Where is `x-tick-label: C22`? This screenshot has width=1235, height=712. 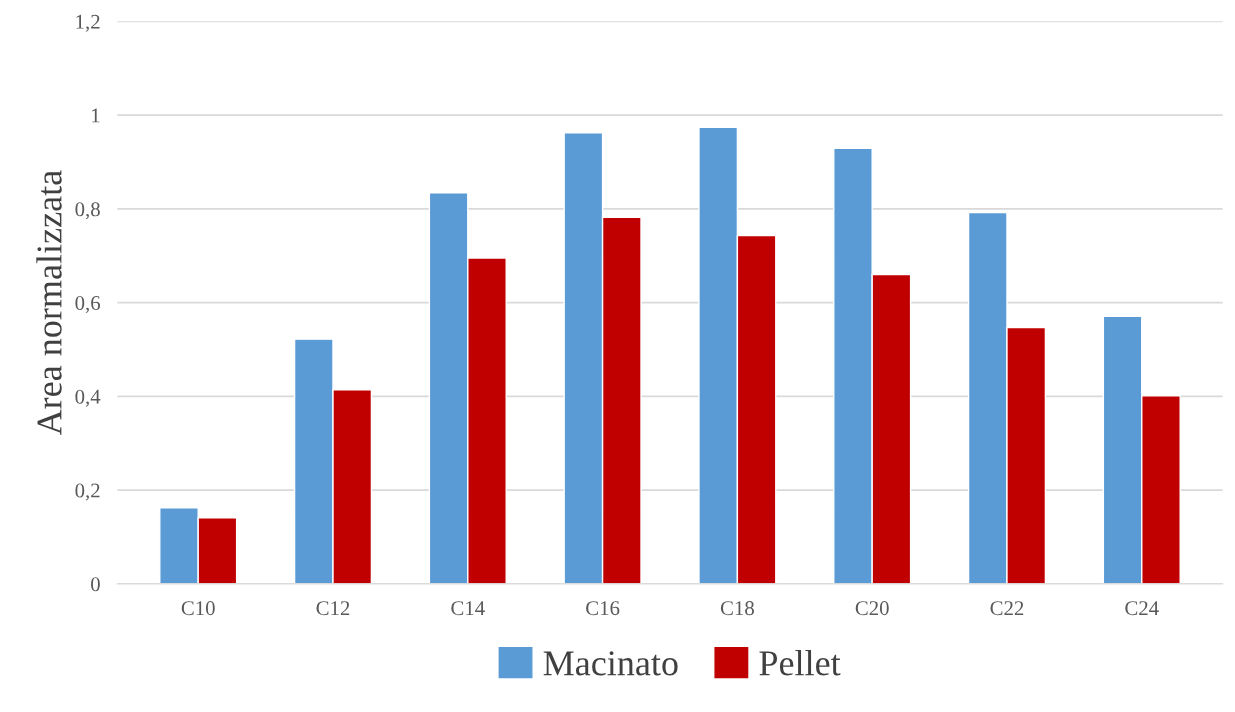
x-tick-label: C22 is located at coordinates (1007, 608).